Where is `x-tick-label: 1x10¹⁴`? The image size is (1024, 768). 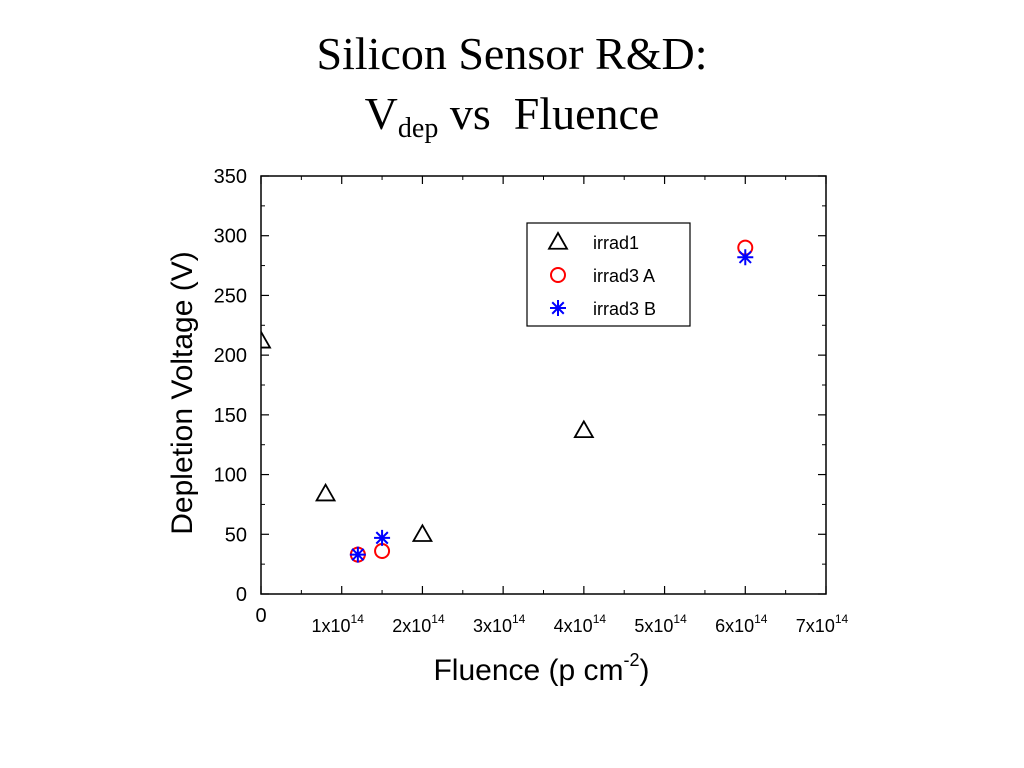
x-tick-label: 1x10¹⁴ is located at coordinates (338, 624).